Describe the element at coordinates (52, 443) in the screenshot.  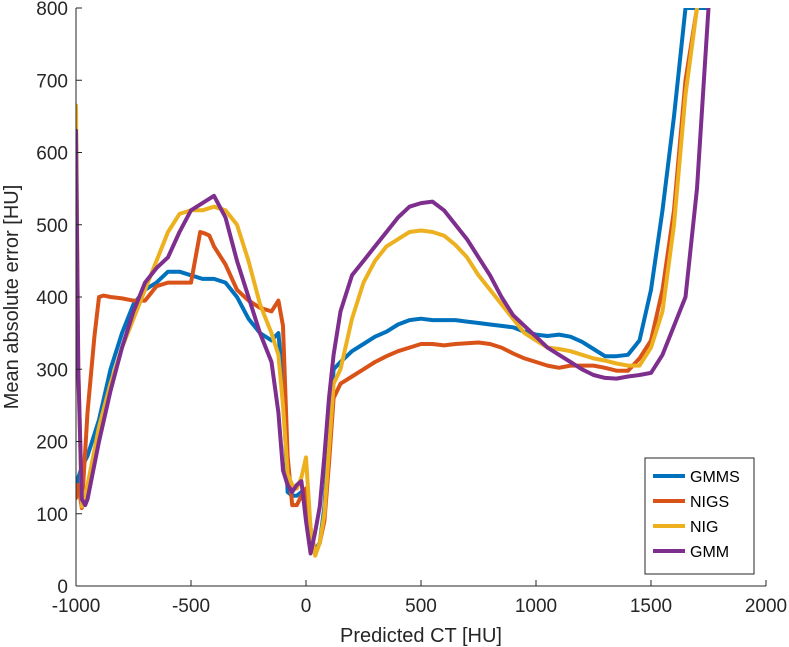
I see `y-tick-label: 200` at that location.